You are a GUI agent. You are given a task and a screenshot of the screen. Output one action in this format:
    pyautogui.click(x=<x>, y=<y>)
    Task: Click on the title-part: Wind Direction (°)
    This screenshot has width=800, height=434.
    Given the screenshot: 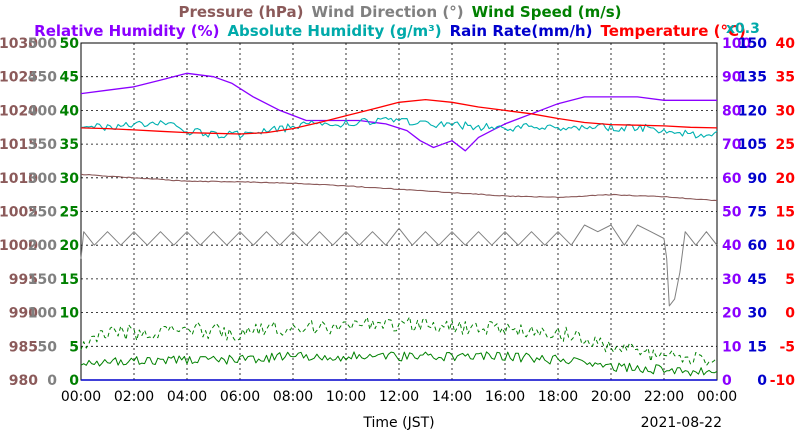 What is the action you would take?
    pyautogui.click(x=387, y=12)
    